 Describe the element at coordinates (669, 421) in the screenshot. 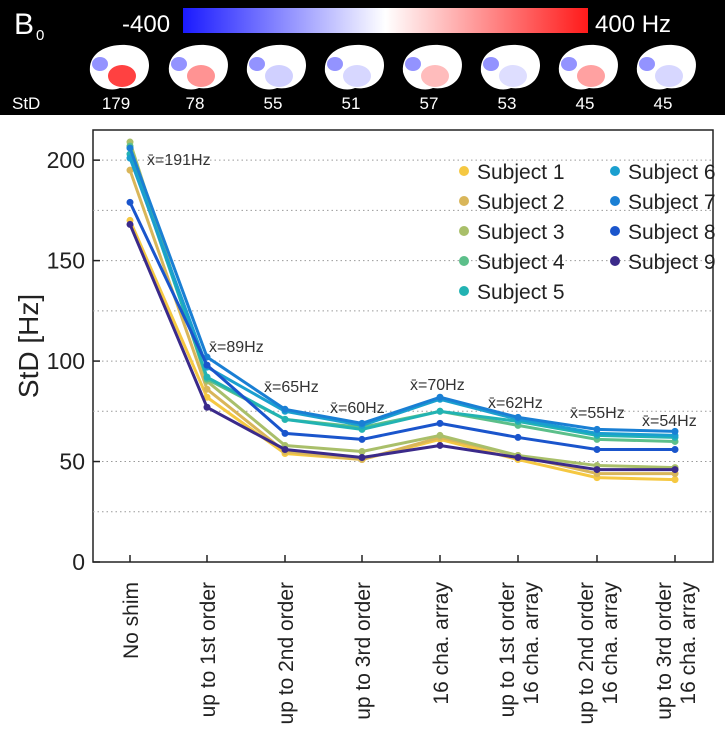

I see `mean-annotation: x̄=54Hz` at that location.